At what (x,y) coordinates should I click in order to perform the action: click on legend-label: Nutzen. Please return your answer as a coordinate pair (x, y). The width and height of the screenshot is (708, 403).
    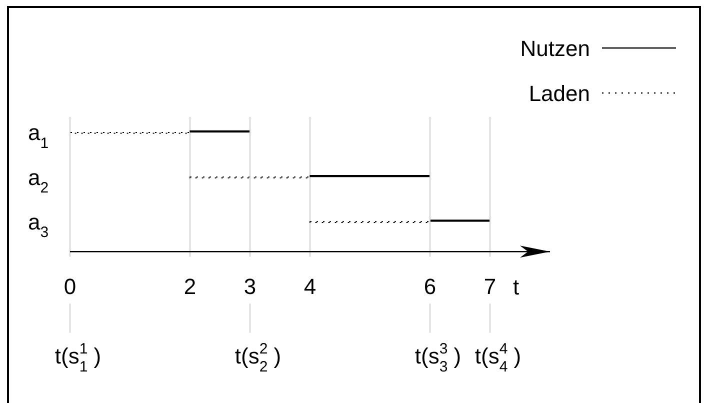
    Looking at the image, I should click on (555, 48).